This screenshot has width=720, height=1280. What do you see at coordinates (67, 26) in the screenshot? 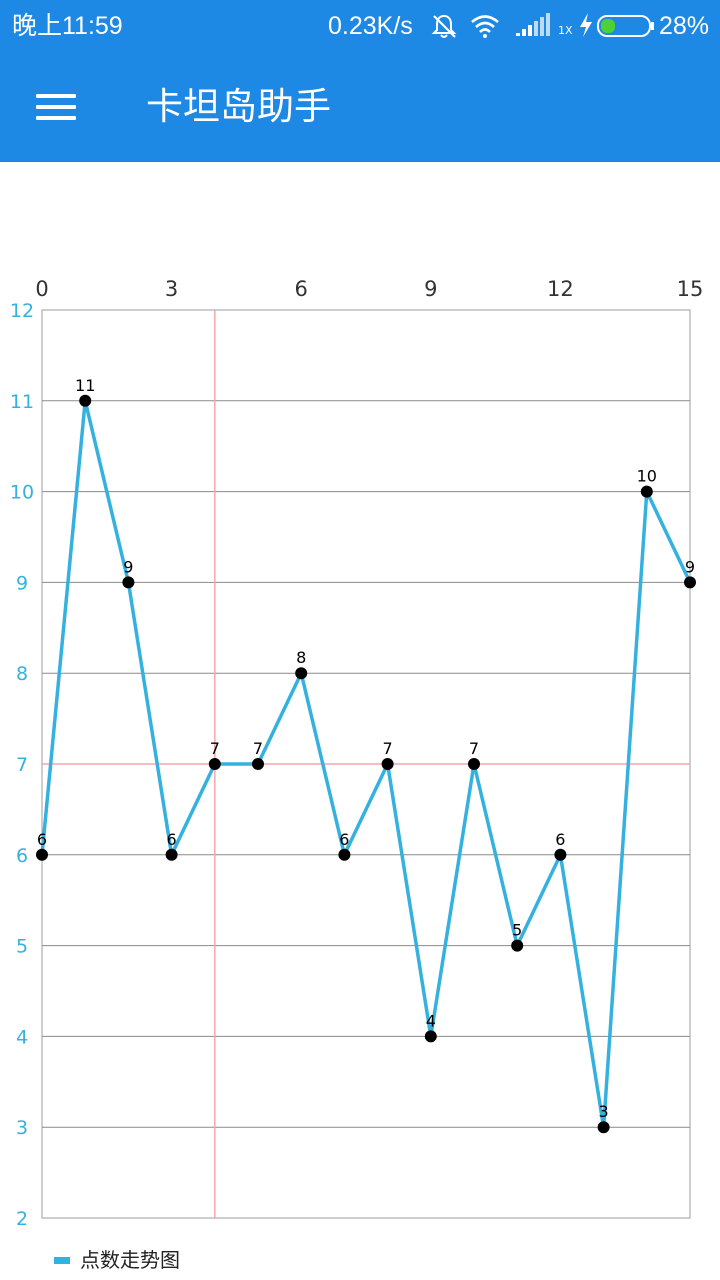
I see `status-time: 晚上11:59` at bounding box center [67, 26].